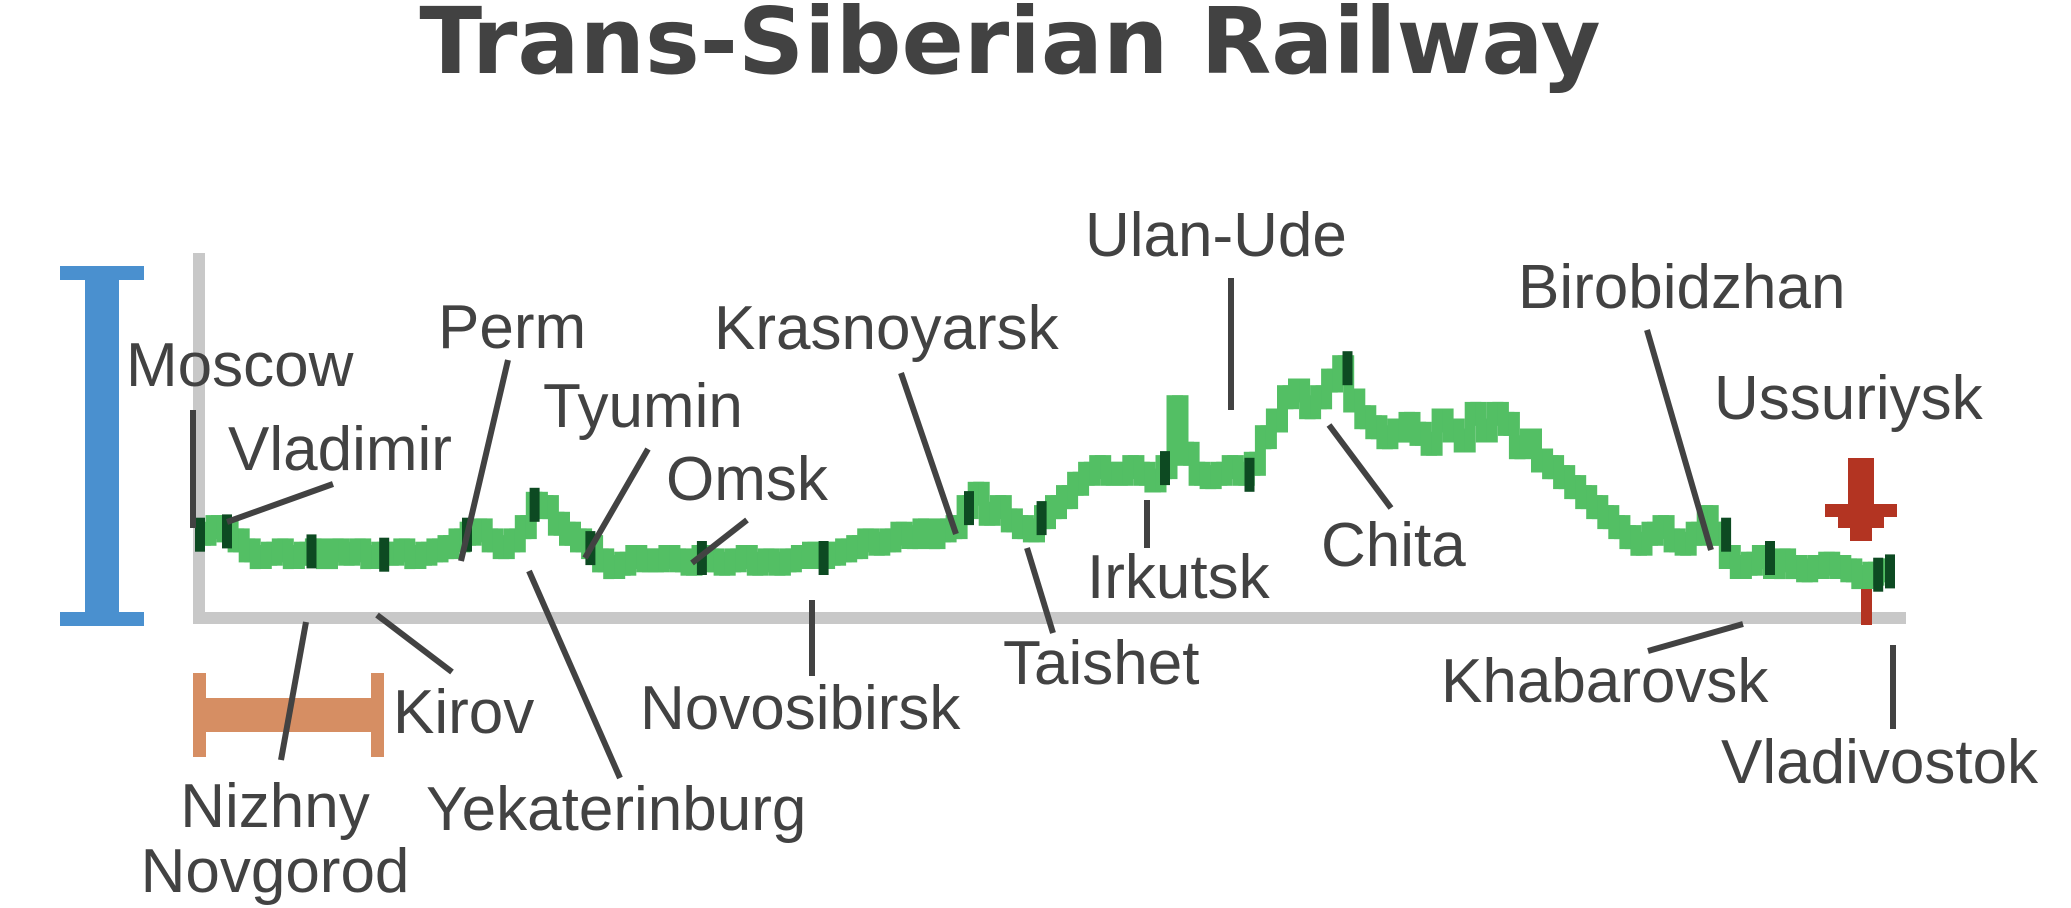 The height and width of the screenshot is (908, 2071). What do you see at coordinates (534, 504) in the screenshot?
I see `station-marker-yekaterinburg` at bounding box center [534, 504].